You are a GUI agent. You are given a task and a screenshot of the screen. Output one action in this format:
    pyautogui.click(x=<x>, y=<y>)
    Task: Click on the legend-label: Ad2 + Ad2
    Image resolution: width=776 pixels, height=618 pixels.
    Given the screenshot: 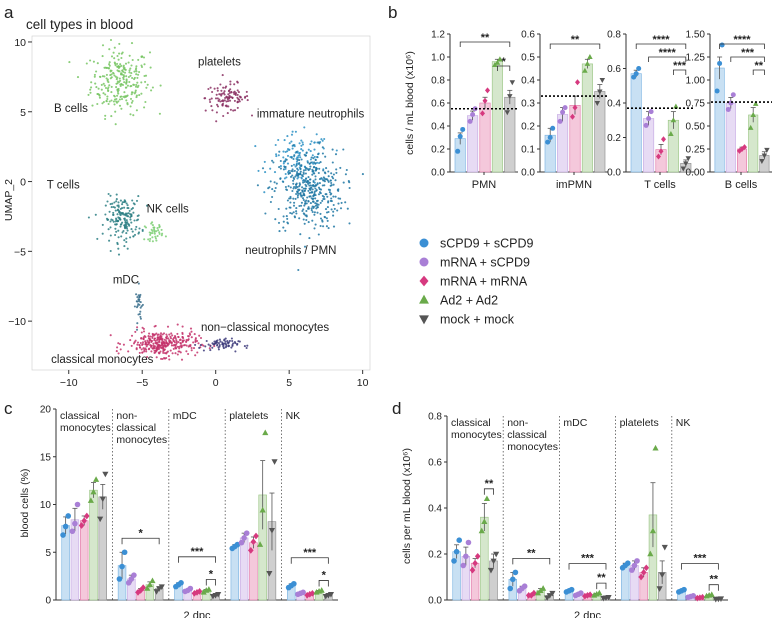 What is the action you would take?
    pyautogui.click(x=469, y=301)
    